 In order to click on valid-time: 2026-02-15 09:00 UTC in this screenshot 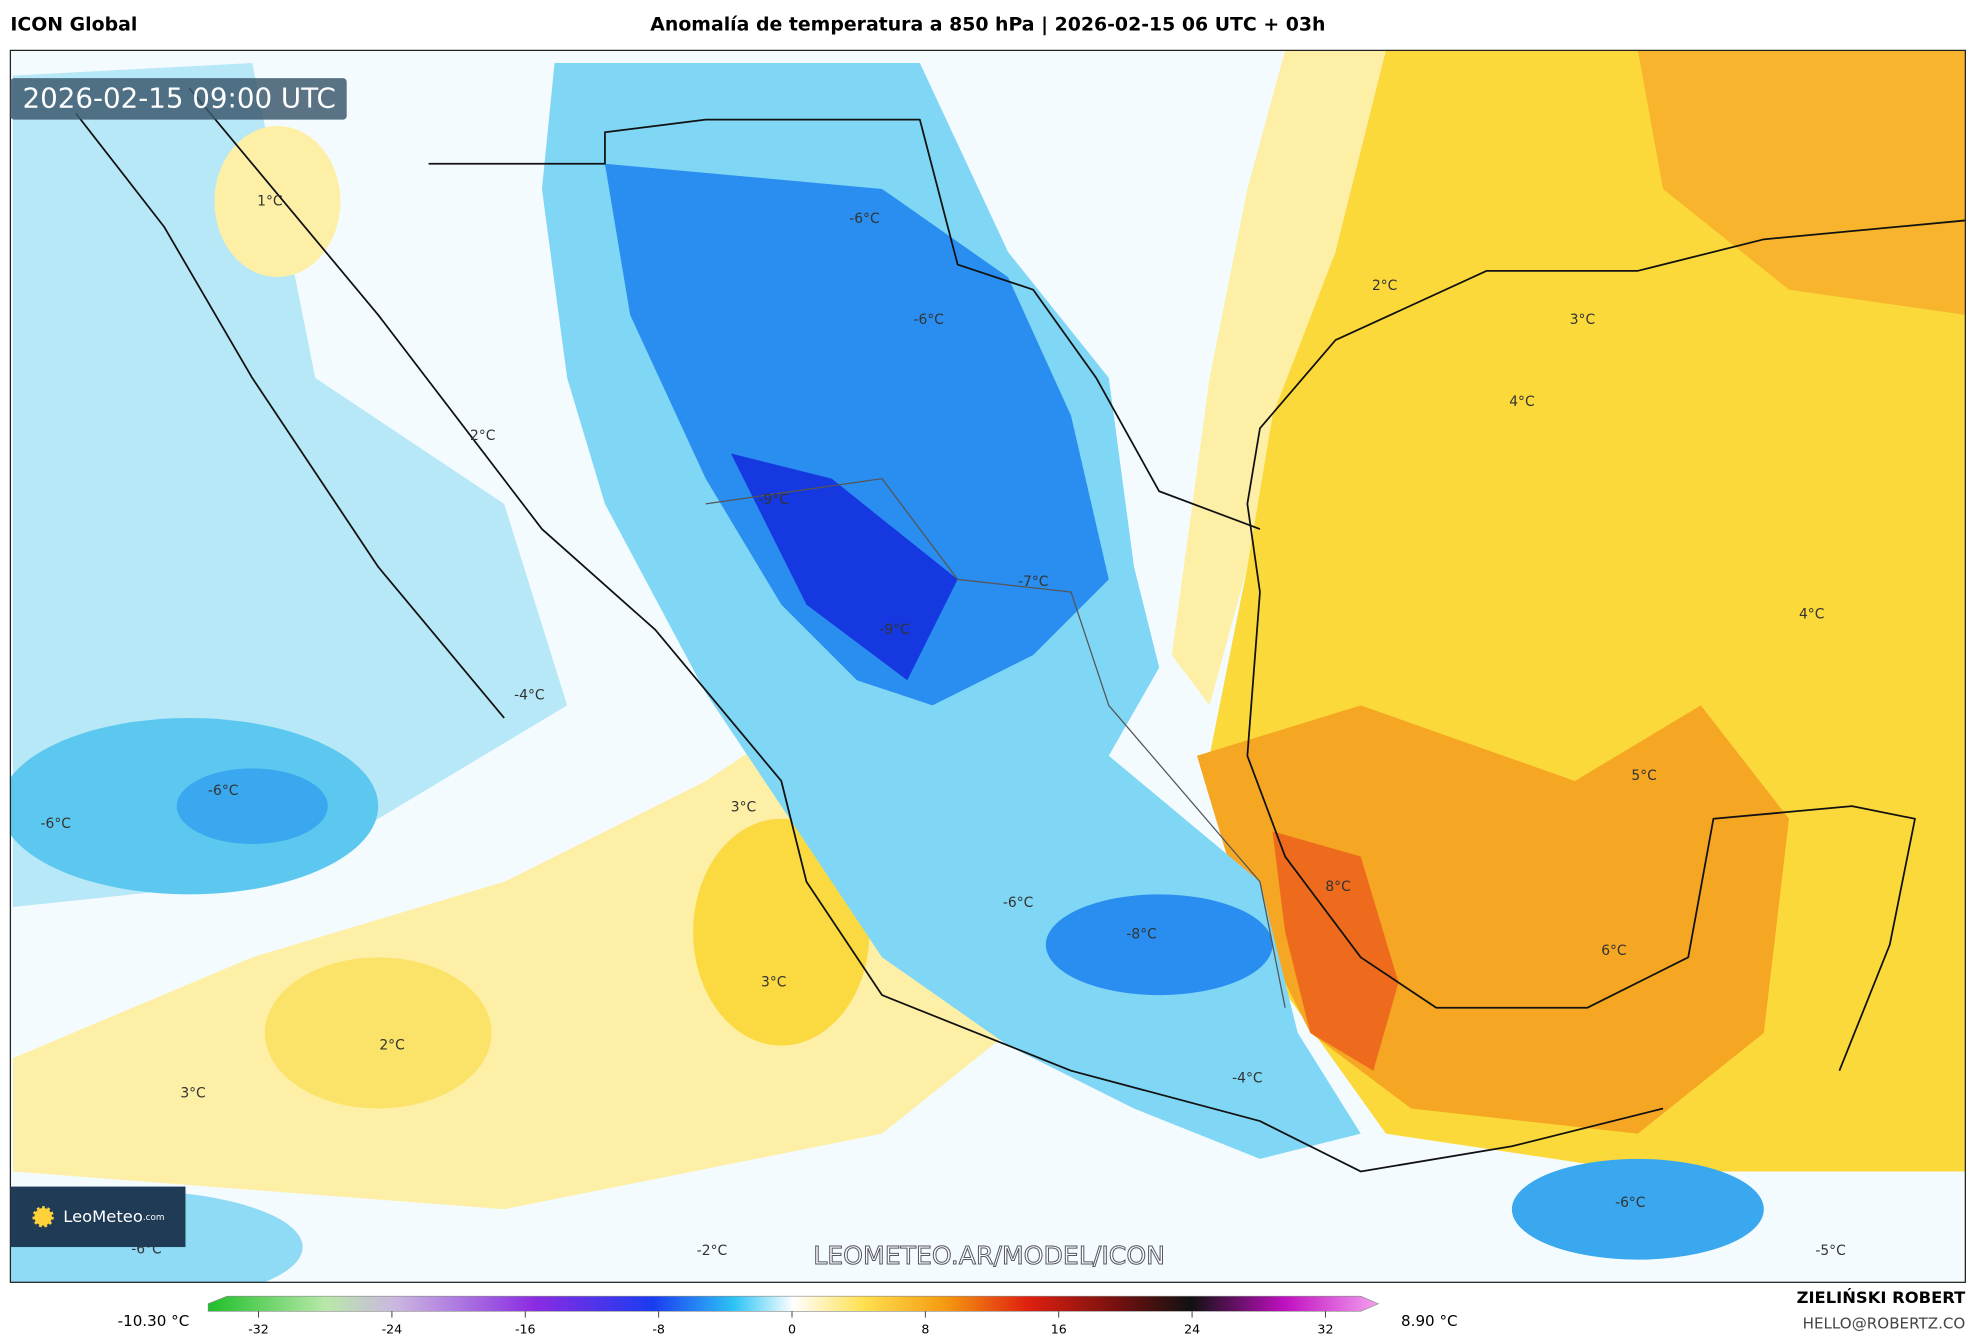, I will do `click(178, 98)`.